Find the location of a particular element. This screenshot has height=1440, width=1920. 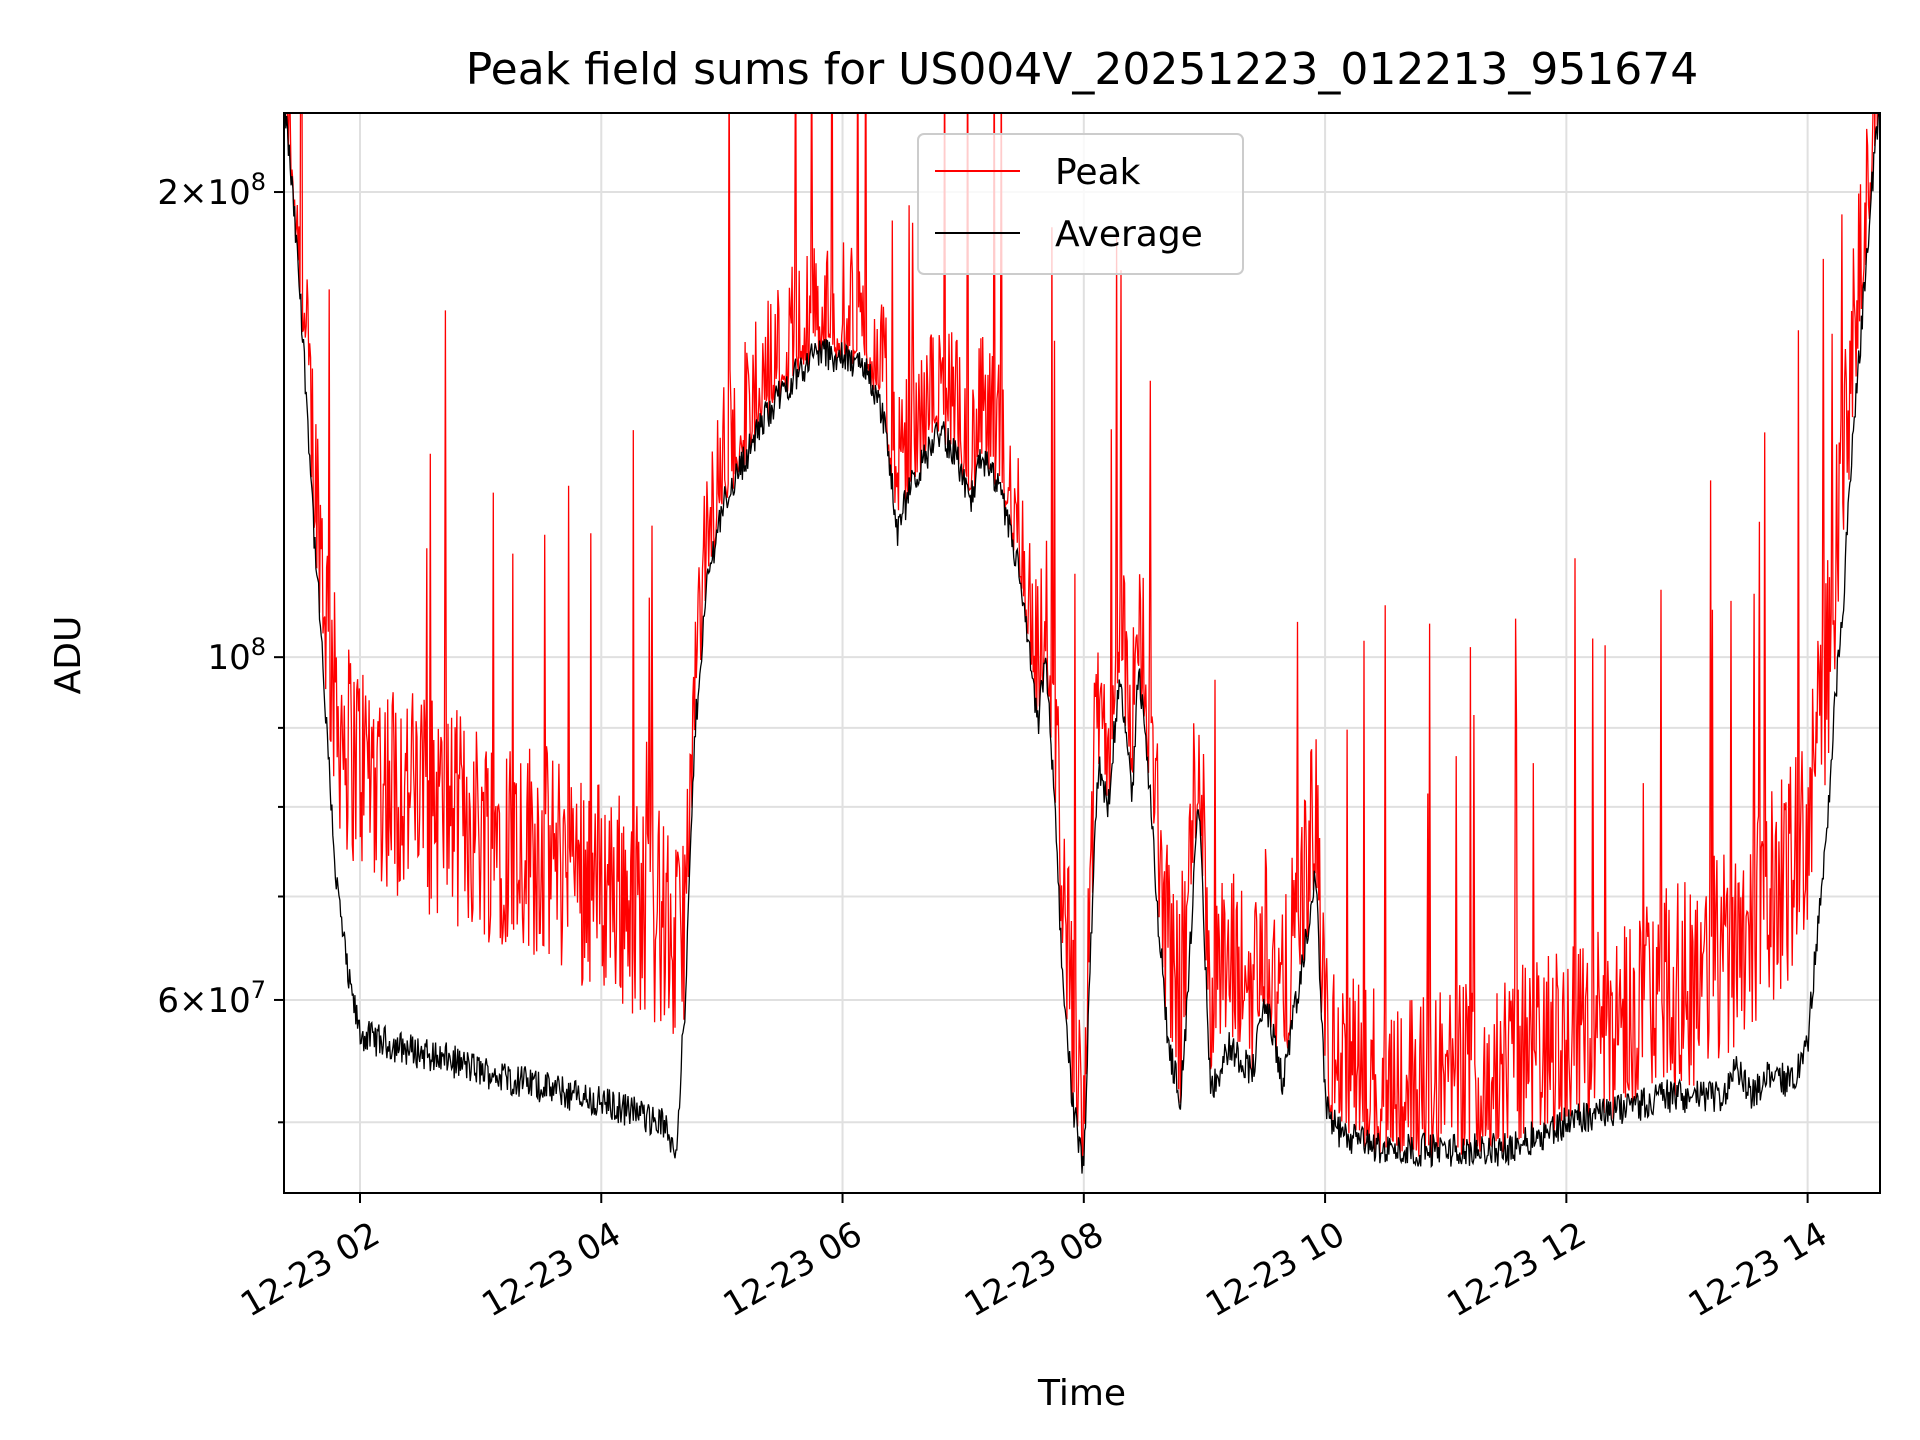

legend-box is located at coordinates (1080, 204).